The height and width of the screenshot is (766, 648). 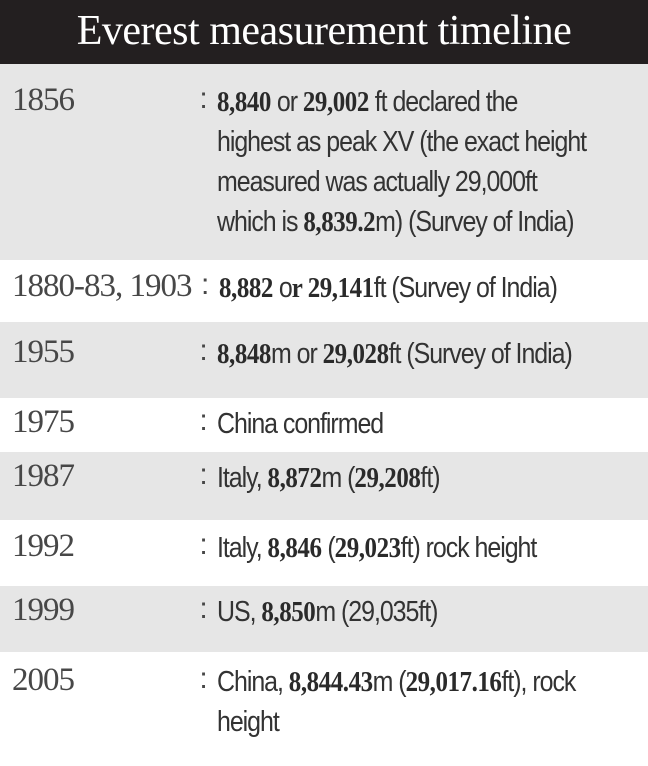 What do you see at coordinates (239, 612) in the screenshot?
I see `description-text: US,` at bounding box center [239, 612].